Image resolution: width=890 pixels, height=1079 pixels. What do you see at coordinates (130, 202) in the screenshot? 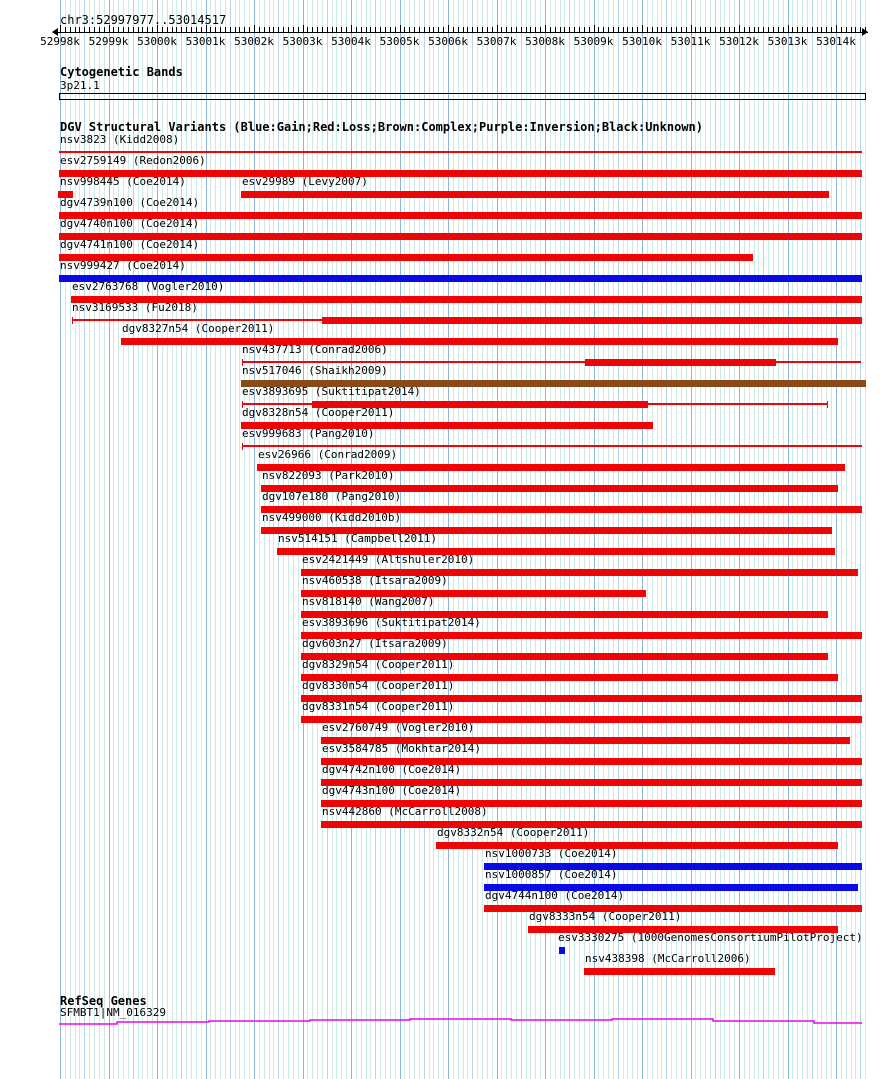
I see `variant-label: dgv4739n100 (Coe2014)` at bounding box center [130, 202].